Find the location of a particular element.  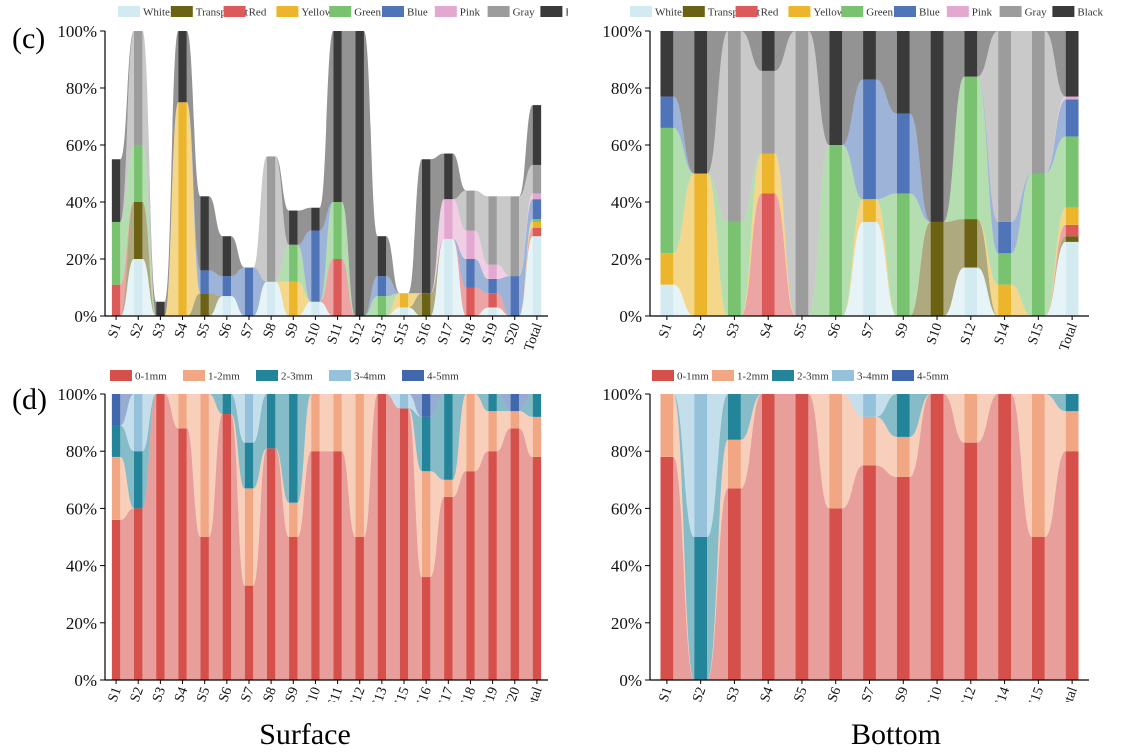

column-title-surface: Surface is located at coordinates (305, 734).